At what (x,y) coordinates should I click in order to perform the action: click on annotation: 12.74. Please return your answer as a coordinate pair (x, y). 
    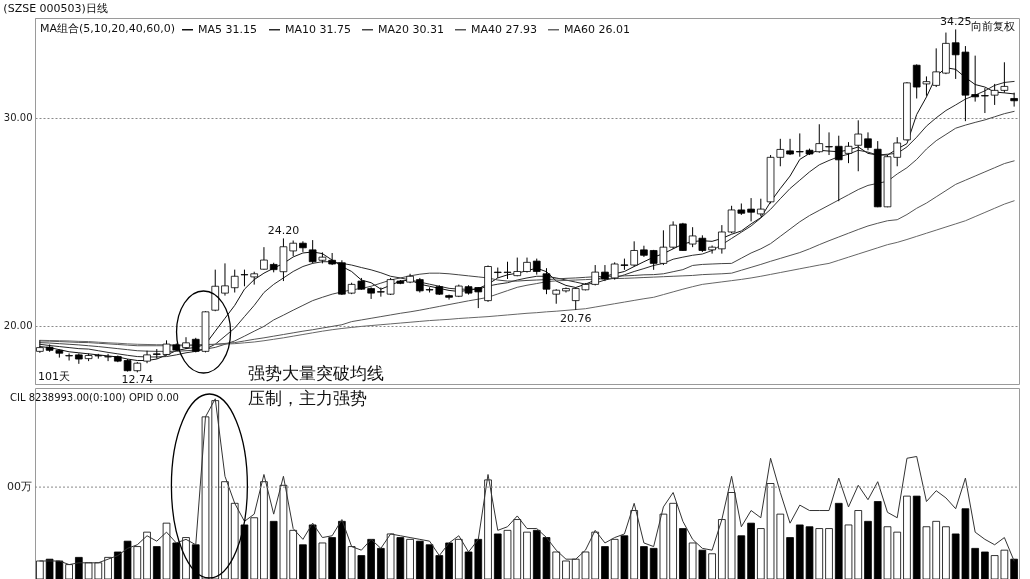
    Looking at the image, I should click on (137, 380).